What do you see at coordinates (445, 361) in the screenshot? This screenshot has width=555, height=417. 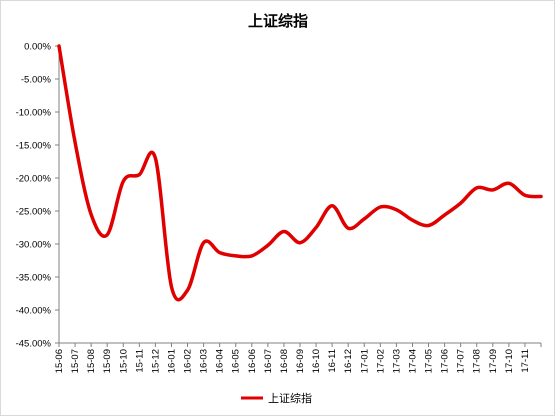 I see `x-tick-label: 17-06` at bounding box center [445, 361].